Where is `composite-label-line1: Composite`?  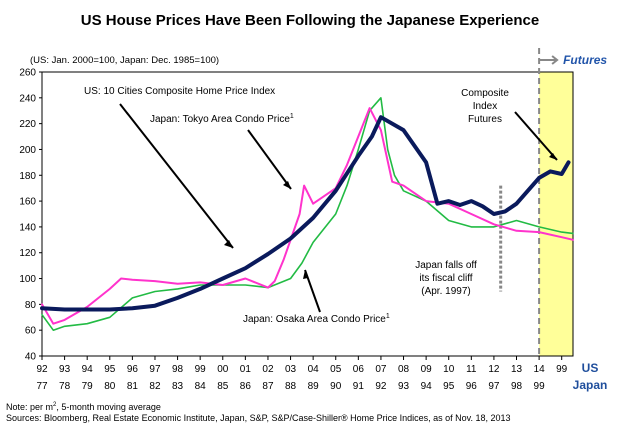
composite-label-line1: Composite is located at coordinates (485, 93).